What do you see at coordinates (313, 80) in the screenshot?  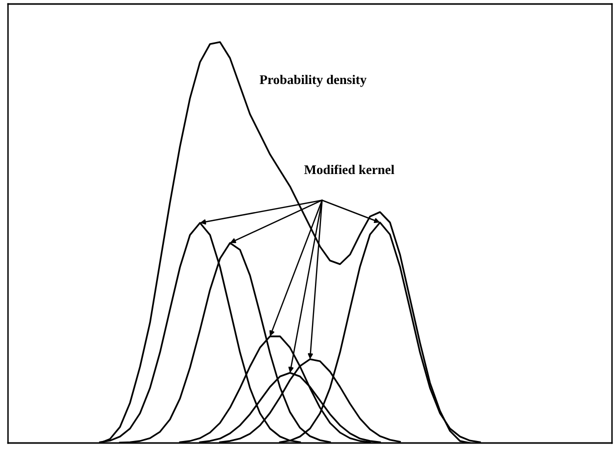 I see `annotation: Probability density` at bounding box center [313, 80].